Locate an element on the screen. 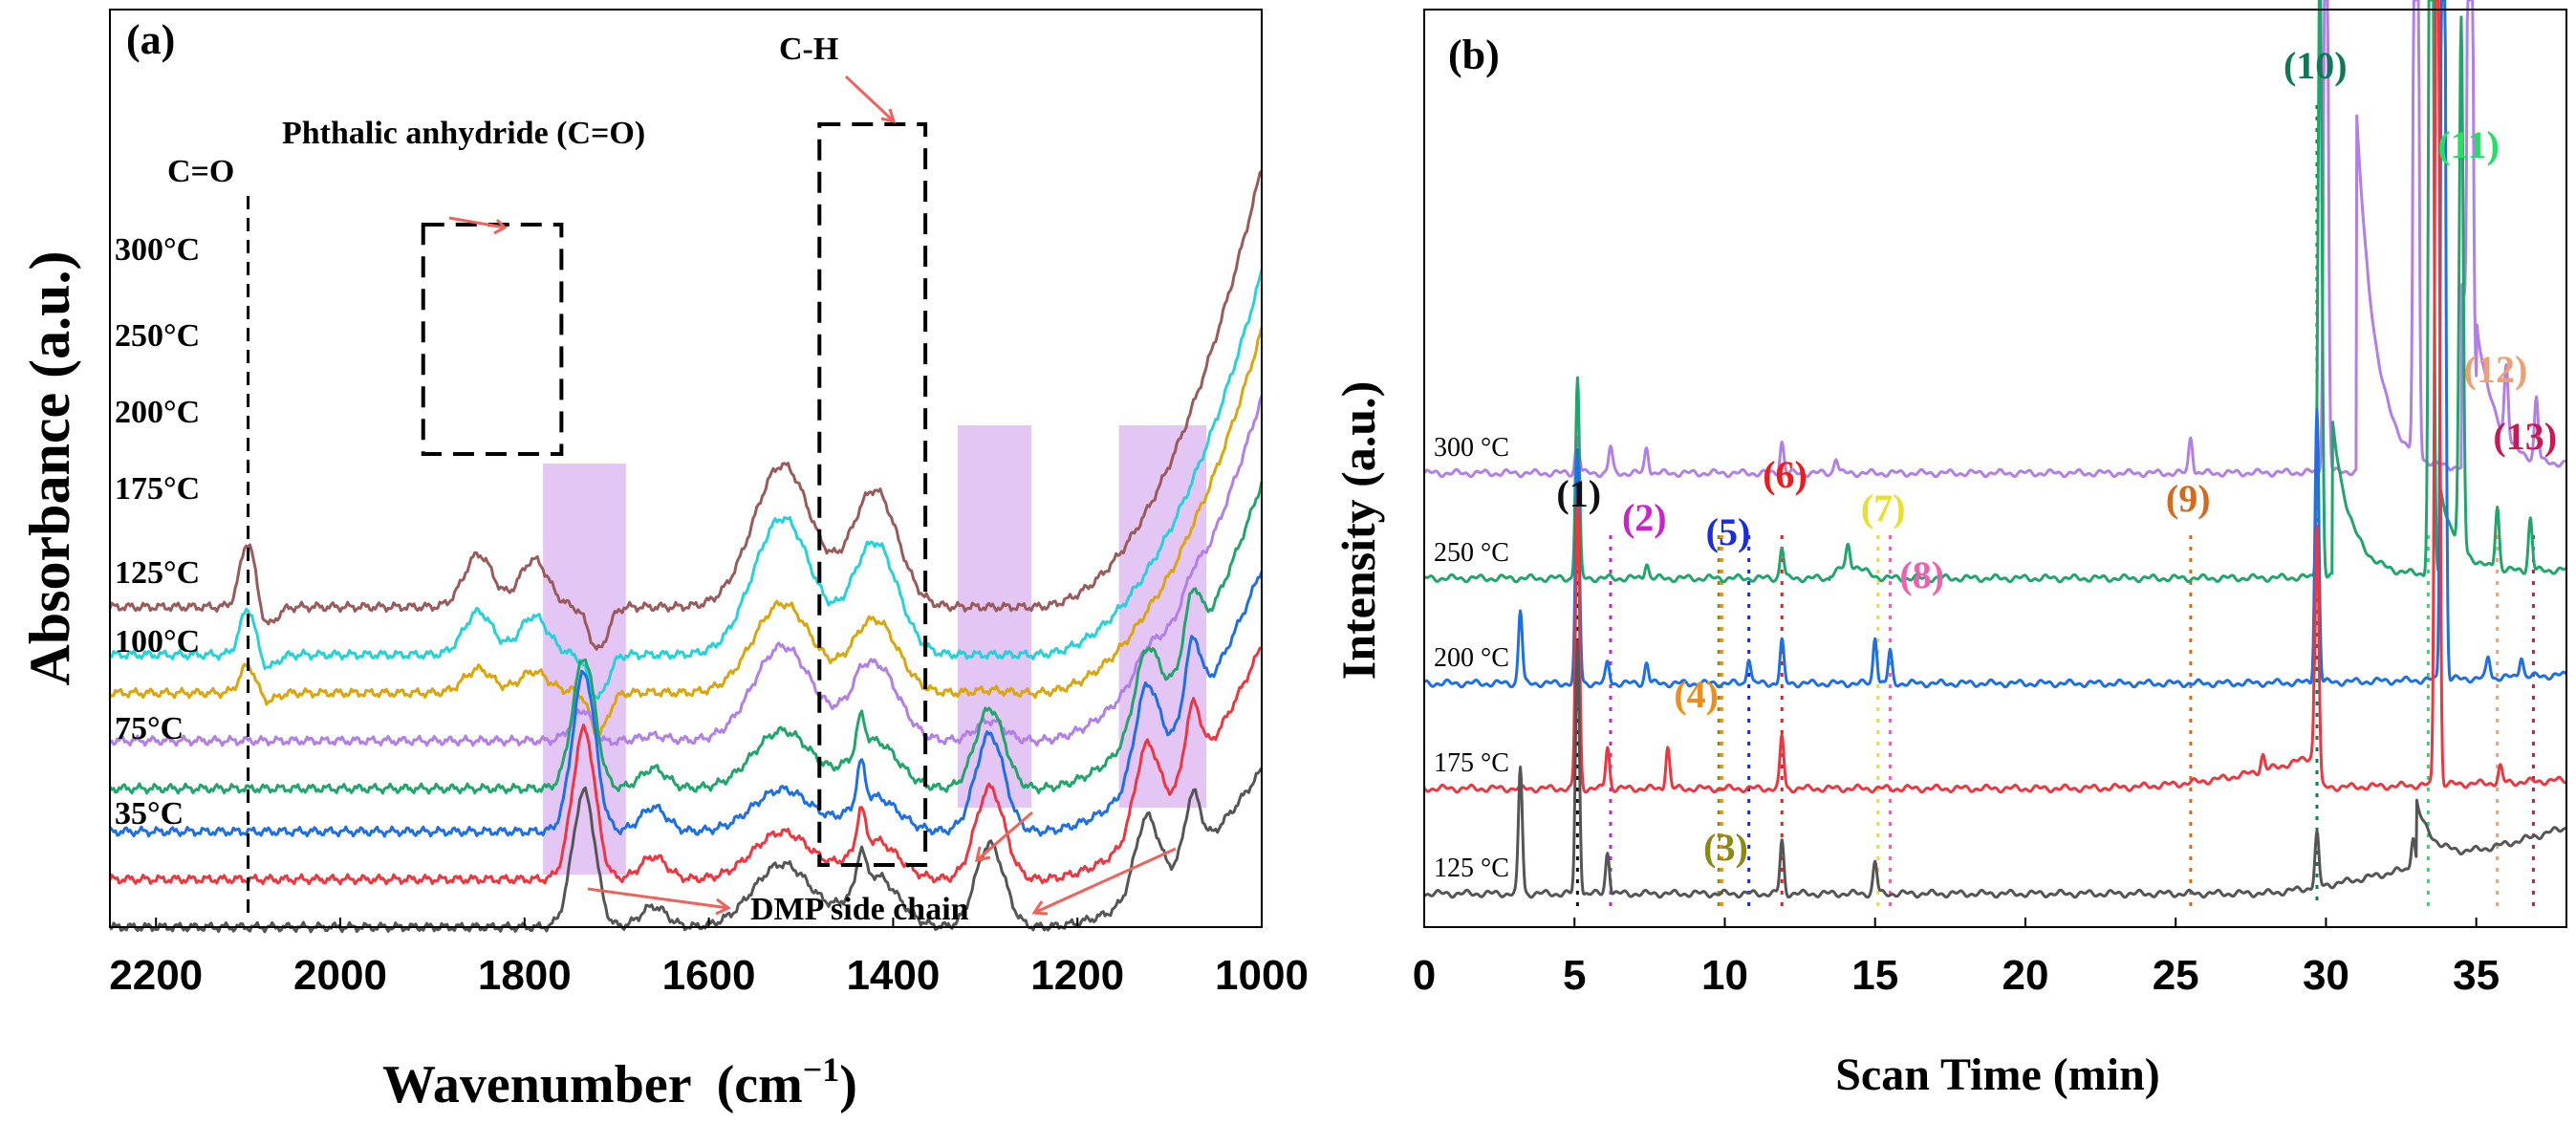 The height and width of the screenshot is (1124, 2576). panel-a-x-ticks: 2200 2000 1800 1600 1400 1200 1000 is located at coordinates (709, 958).